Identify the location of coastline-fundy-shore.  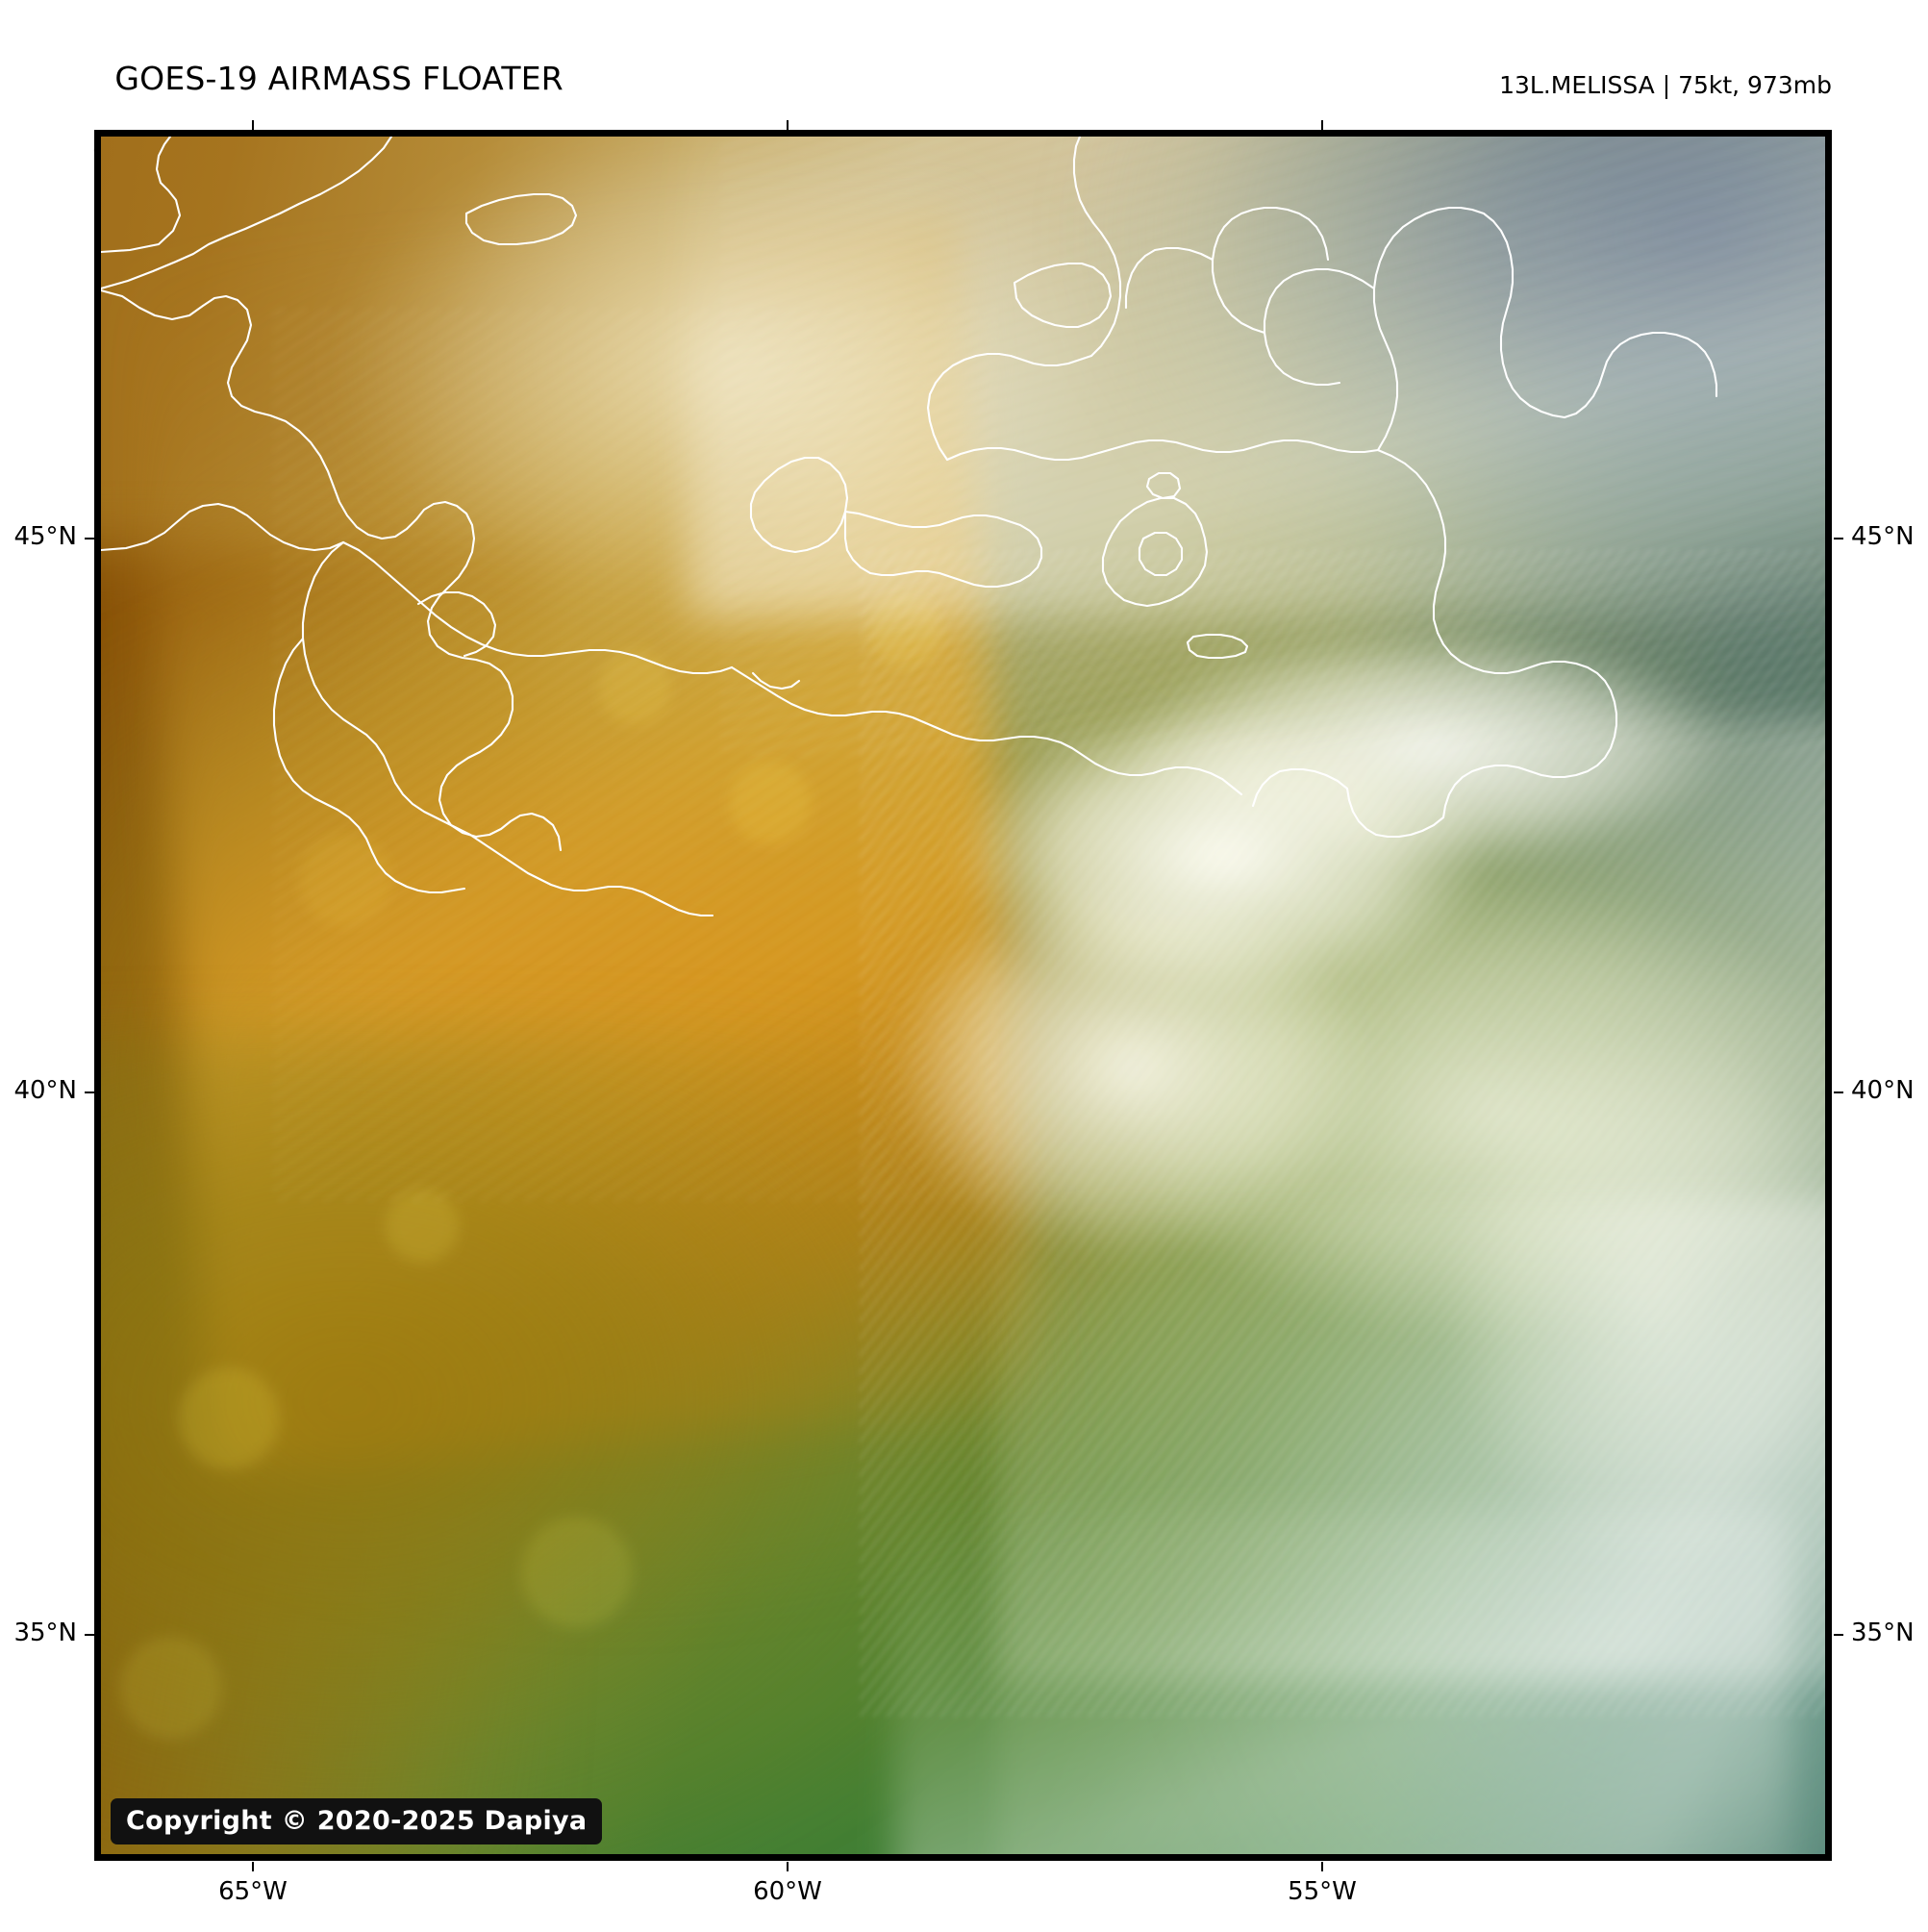
(222, 527).